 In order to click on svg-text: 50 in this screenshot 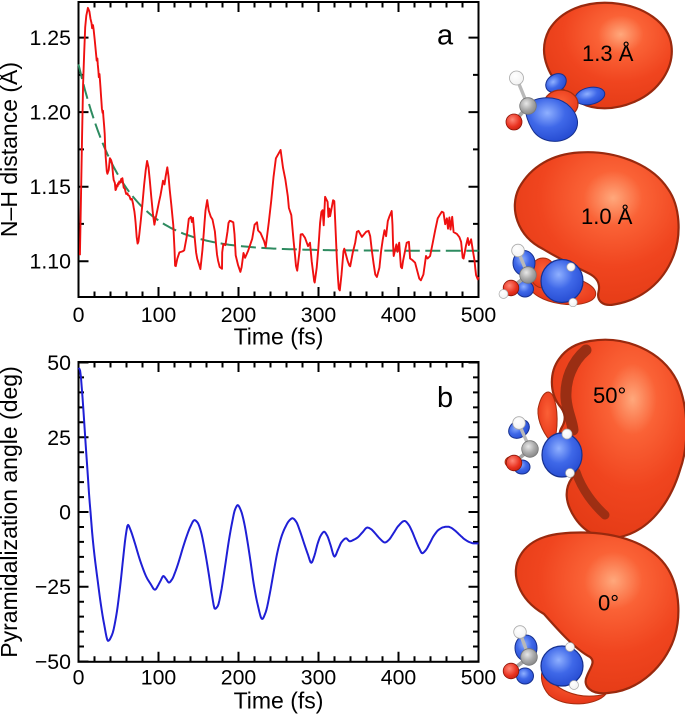, I will do `click(59, 363)`.